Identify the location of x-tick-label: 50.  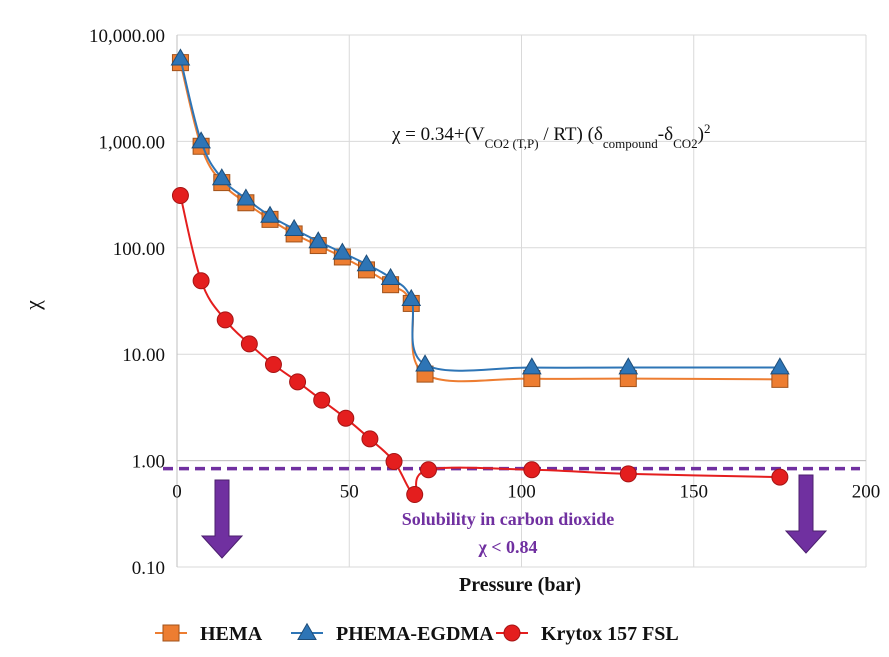
(349, 492).